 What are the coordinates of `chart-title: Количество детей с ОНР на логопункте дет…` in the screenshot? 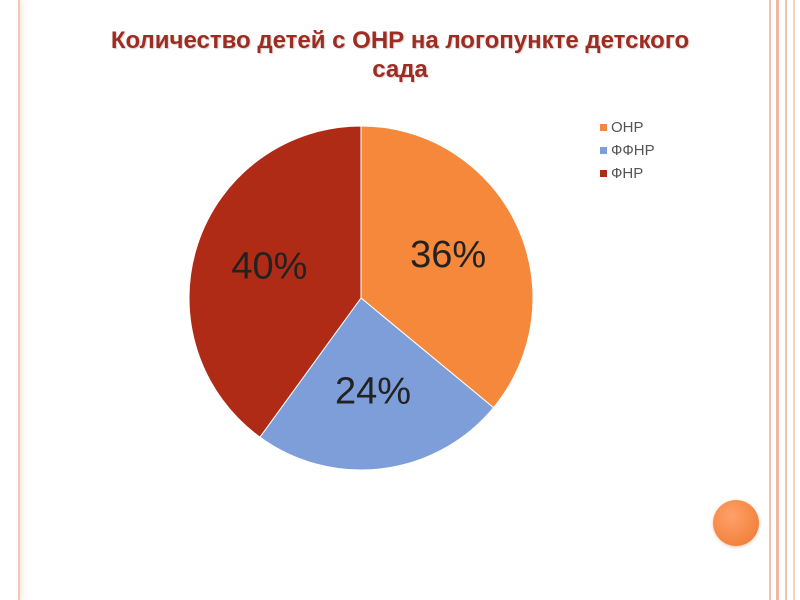 It's located at (400, 55).